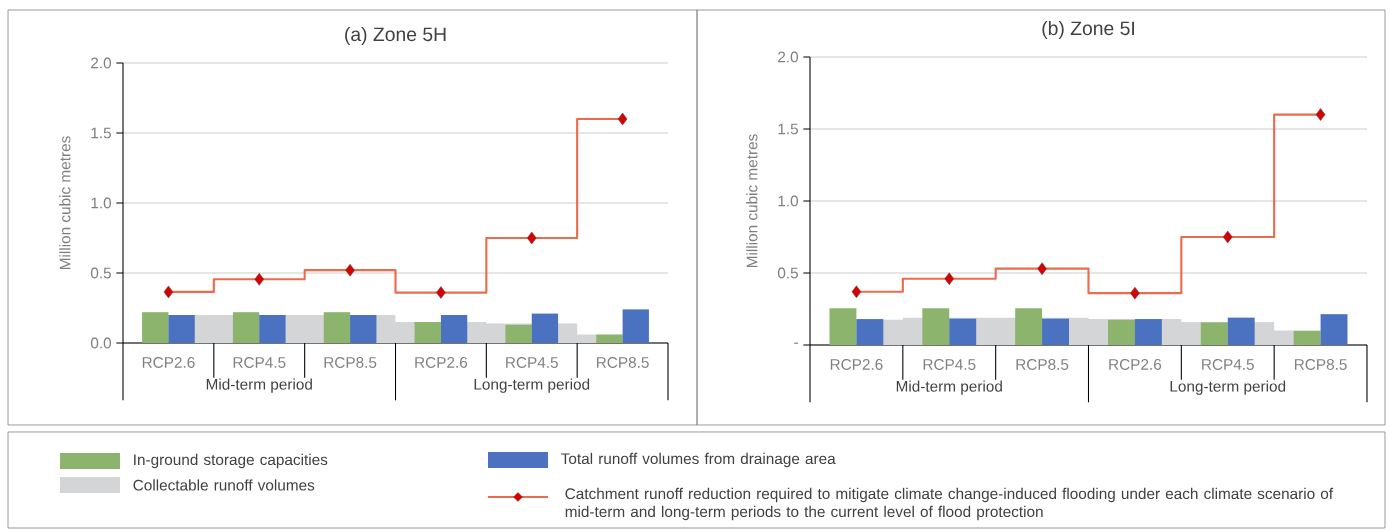 Image resolution: width=1390 pixels, height=531 pixels. What do you see at coordinates (1088, 29) in the screenshot?
I see `chart-title: (b) Zone 5I` at bounding box center [1088, 29].